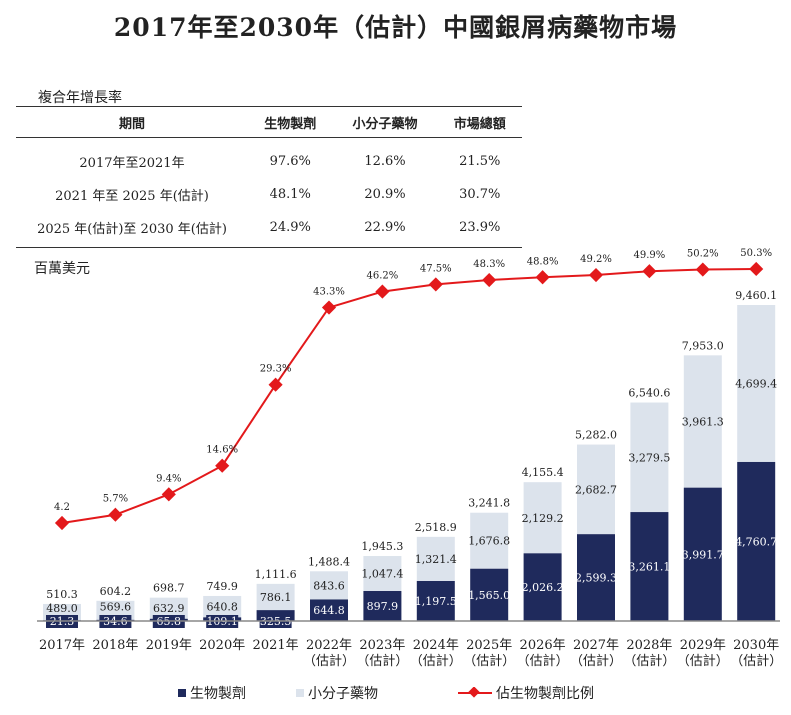  I want to click on total-label: 1,111.6, so click(276, 574).